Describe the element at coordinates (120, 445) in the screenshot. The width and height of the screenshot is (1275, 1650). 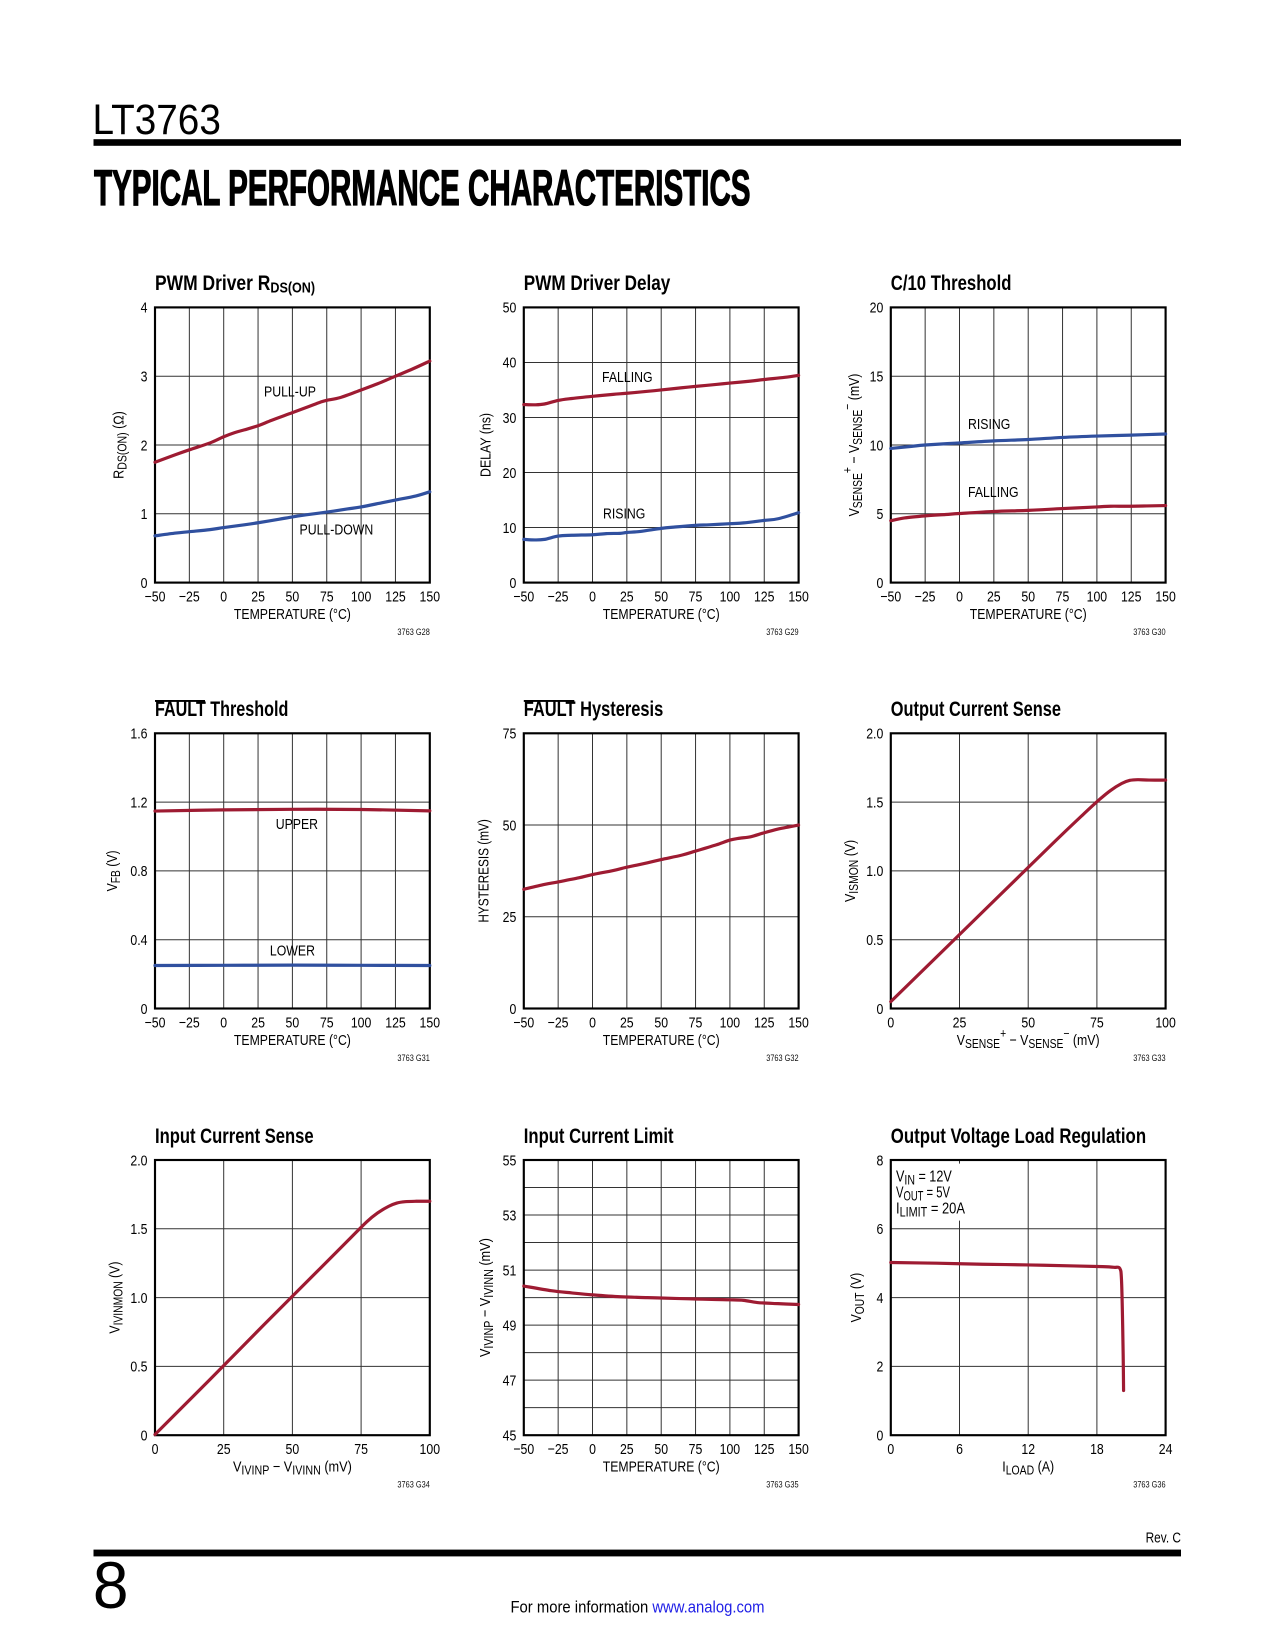
I see `svg-text: RDS(ON) (Ω)` at that location.